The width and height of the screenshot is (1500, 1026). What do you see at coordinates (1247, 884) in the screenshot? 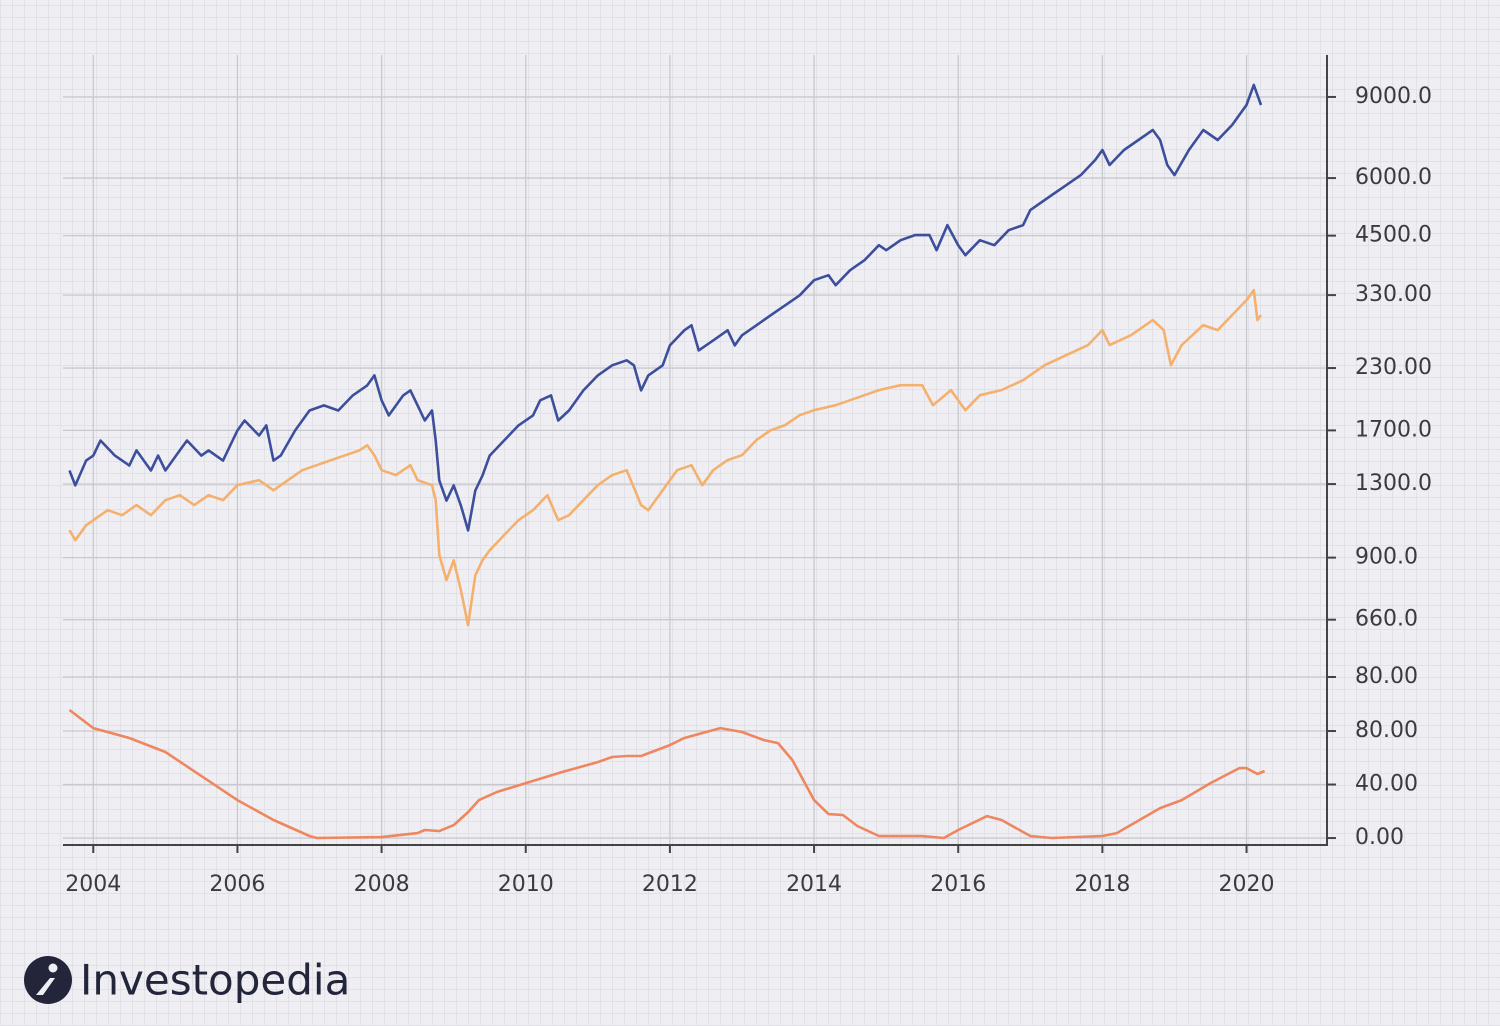
I see `x-tick-label: 2020` at bounding box center [1247, 884].